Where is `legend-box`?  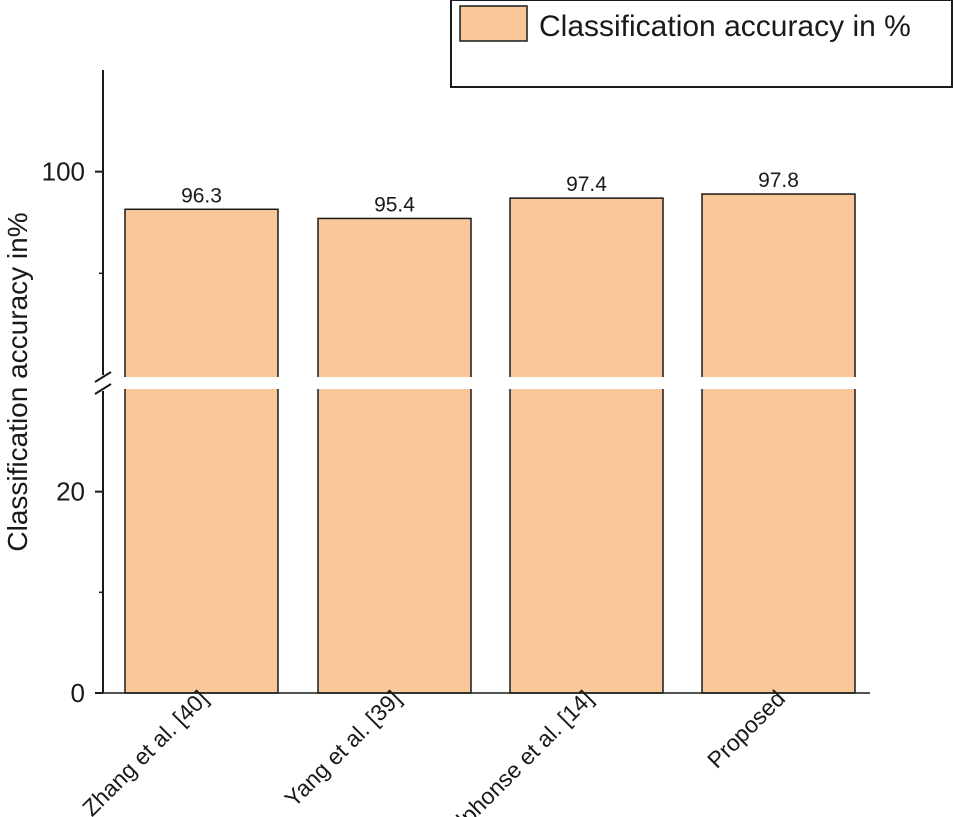 legend-box is located at coordinates (701, 44).